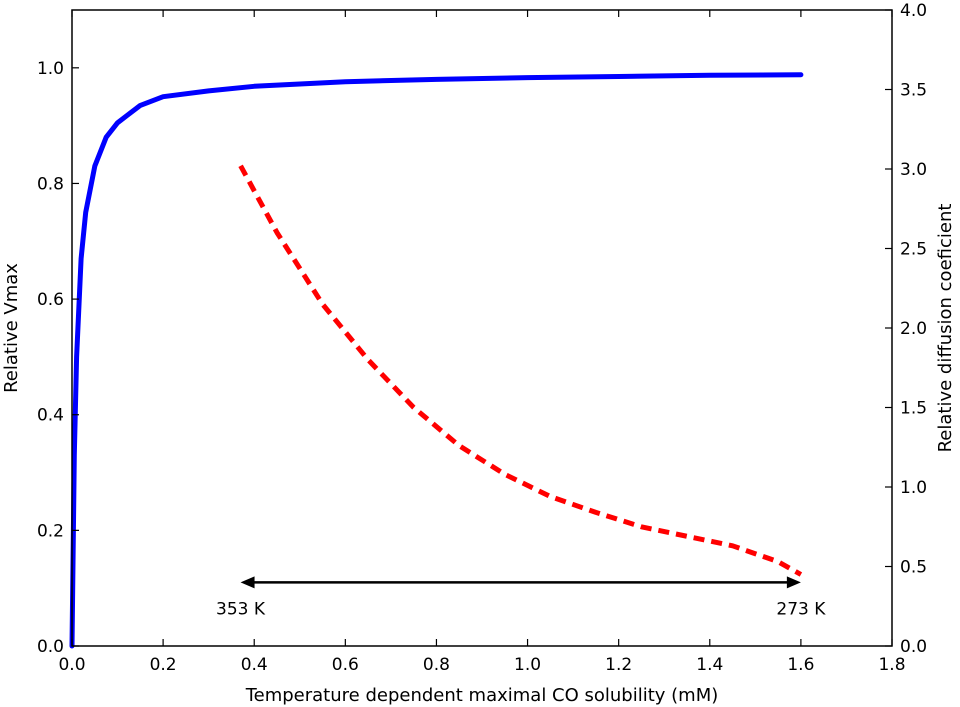  What do you see at coordinates (800, 665) in the screenshot?
I see `x-tick-label: 1.6` at bounding box center [800, 665].